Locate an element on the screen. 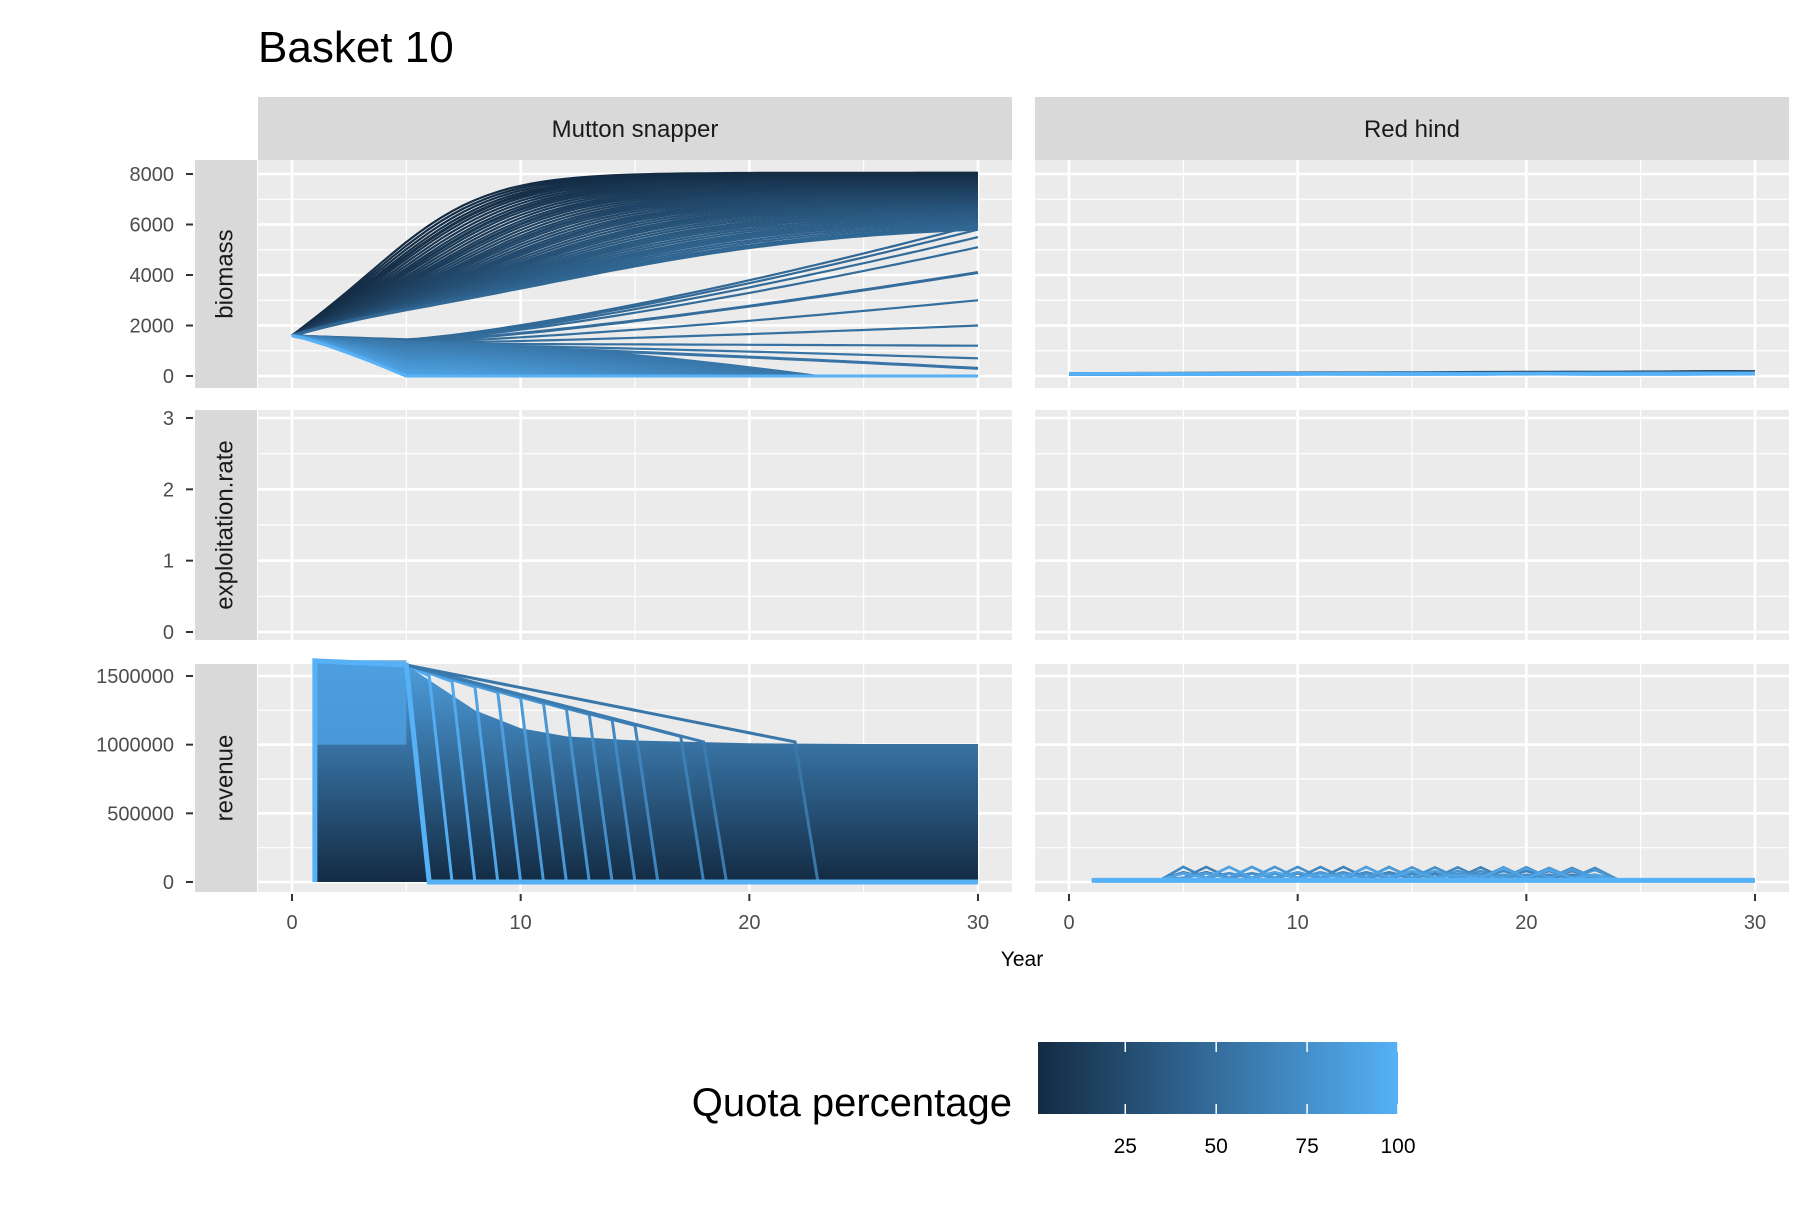  panel-exploitation.rate-mutton-snapper is located at coordinates (635, 525).